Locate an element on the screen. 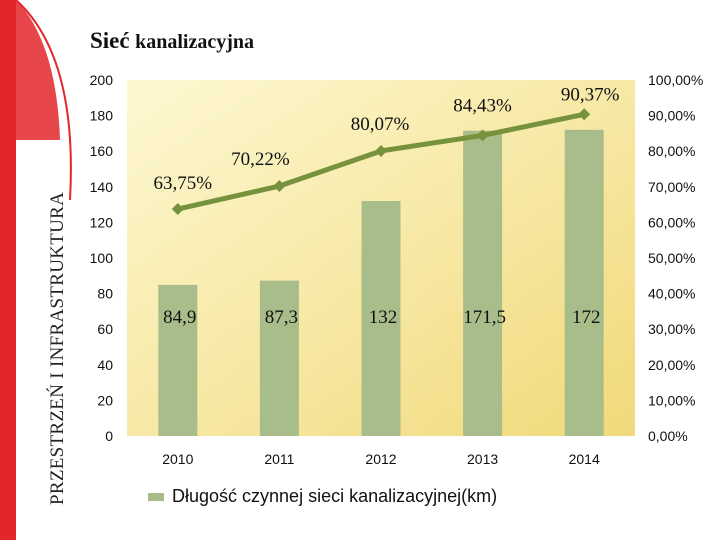 This screenshot has width=720, height=540. y-left-tick-label: 60 is located at coordinates (105, 329).